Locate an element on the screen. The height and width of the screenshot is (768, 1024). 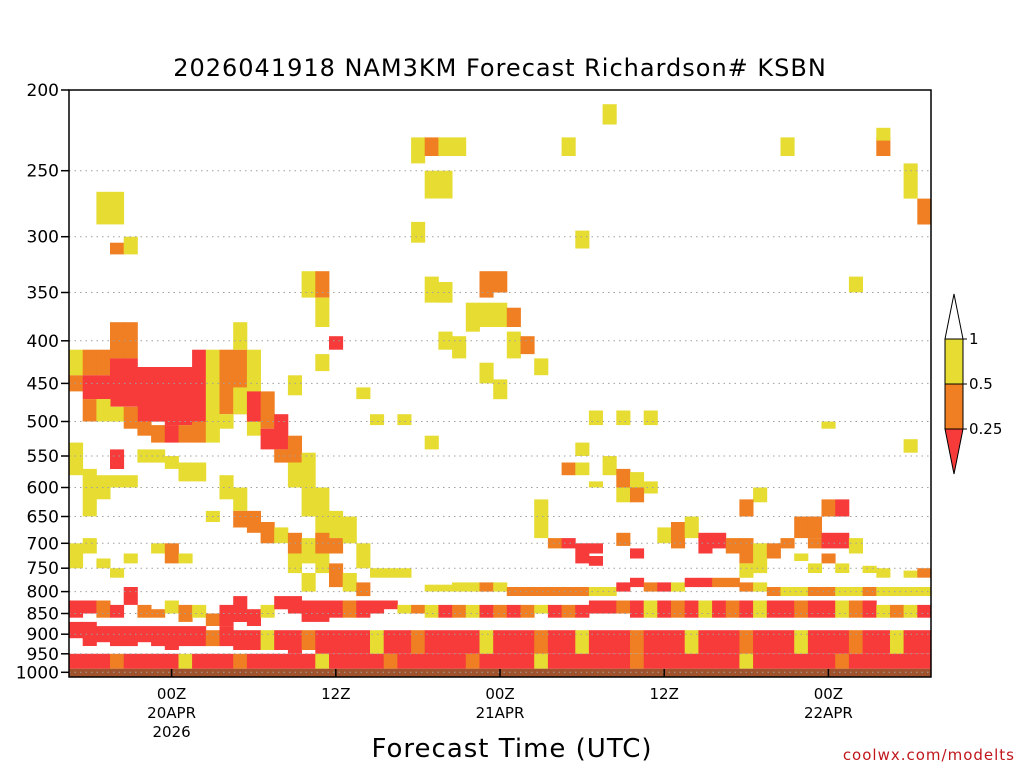
y-tick-label: 850 is located at coordinates (43, 615).